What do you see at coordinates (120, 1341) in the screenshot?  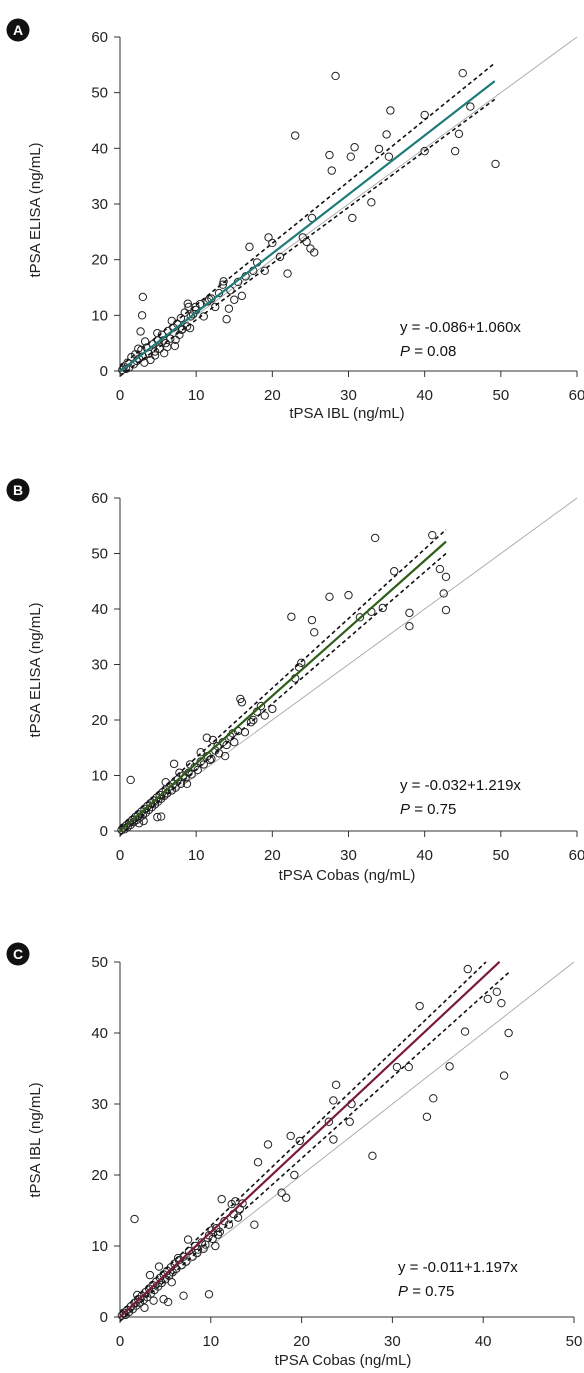 I see `panel-c-x-tick-label: 0` at bounding box center [120, 1341].